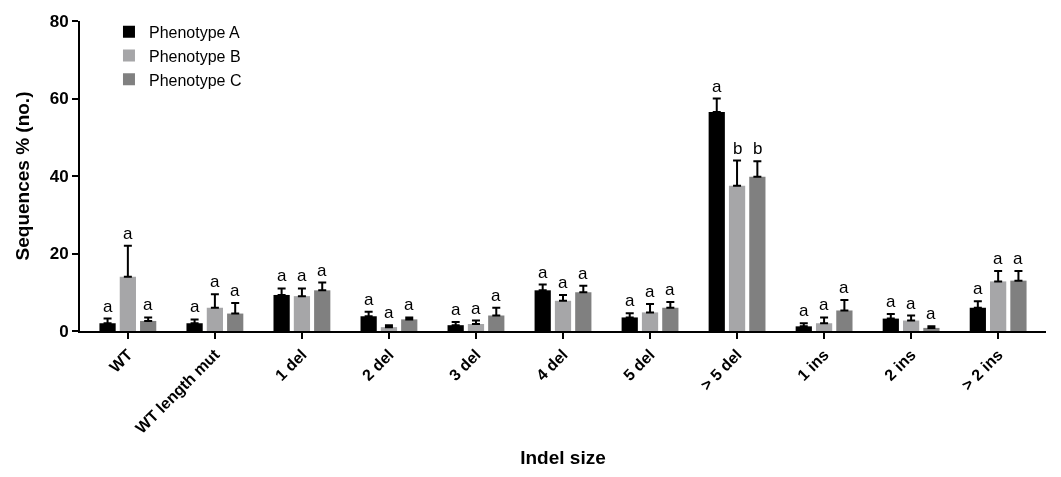  What do you see at coordinates (64, 331) in the screenshot?
I see `y-tick-label: 0` at bounding box center [64, 331].